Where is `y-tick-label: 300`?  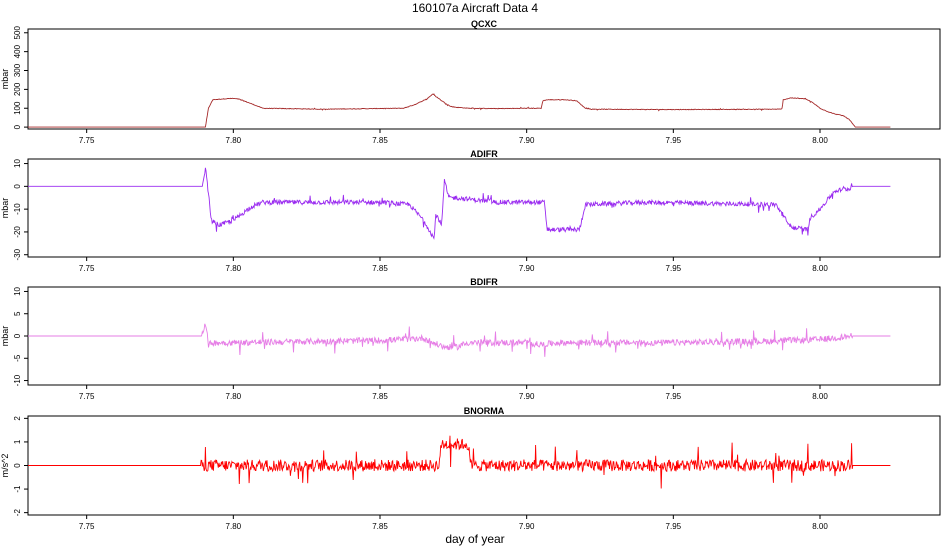 y-tick-label: 300 is located at coordinates (17, 70).